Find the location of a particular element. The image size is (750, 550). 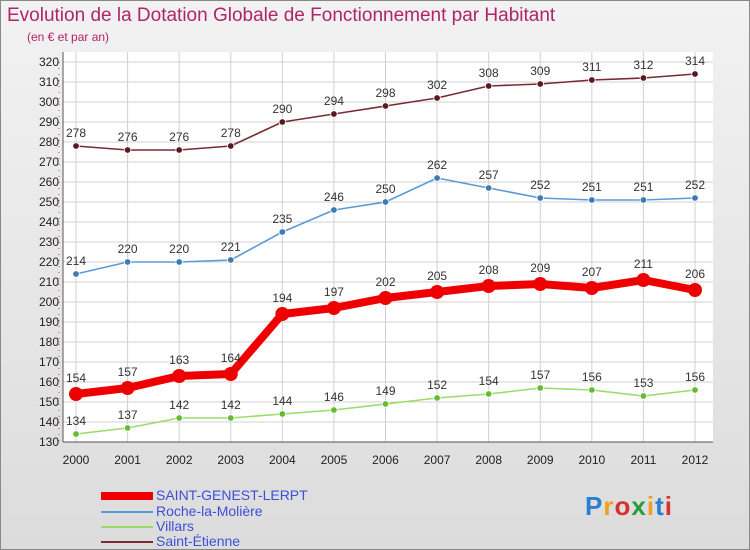

y-tick-label: 290 is located at coordinates (49, 122).